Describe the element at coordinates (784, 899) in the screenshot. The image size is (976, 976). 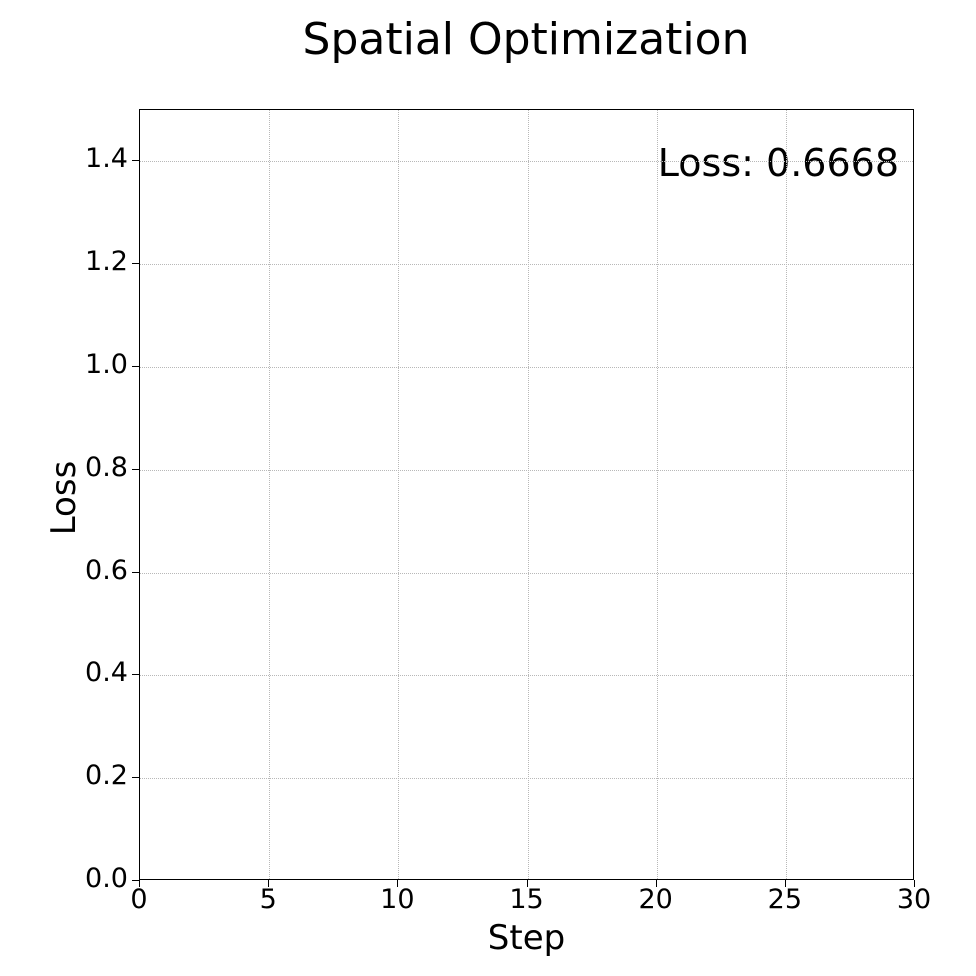
I see `x-tick-label: 25` at that location.